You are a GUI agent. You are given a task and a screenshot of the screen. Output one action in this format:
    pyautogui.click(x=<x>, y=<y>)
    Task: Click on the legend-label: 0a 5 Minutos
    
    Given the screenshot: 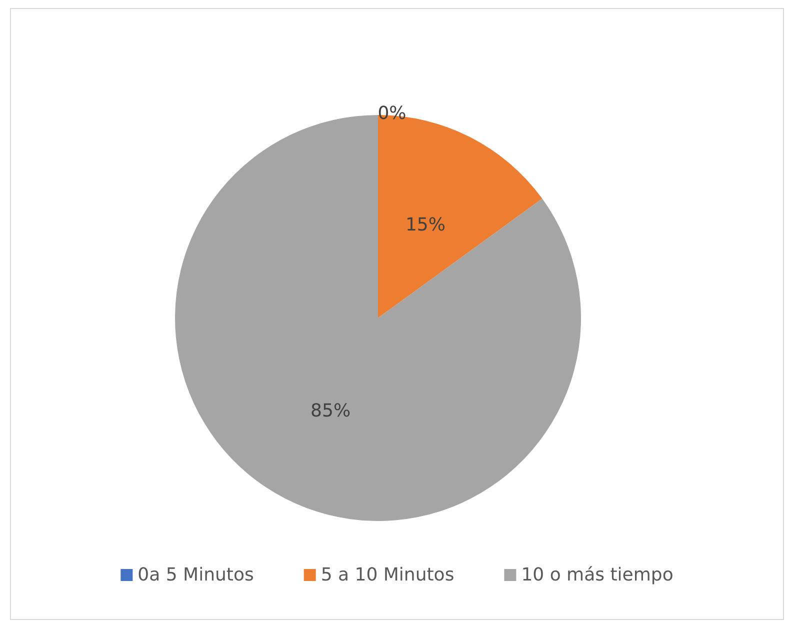 What is the action you would take?
    pyautogui.click(x=196, y=575)
    